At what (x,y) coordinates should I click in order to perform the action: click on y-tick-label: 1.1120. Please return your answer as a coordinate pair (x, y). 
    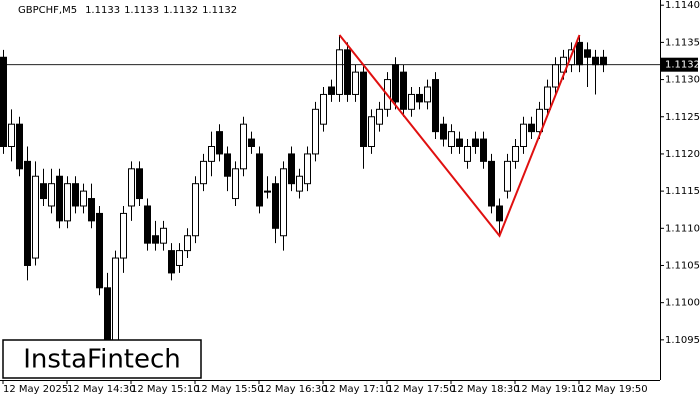
    Looking at the image, I should click on (682, 154).